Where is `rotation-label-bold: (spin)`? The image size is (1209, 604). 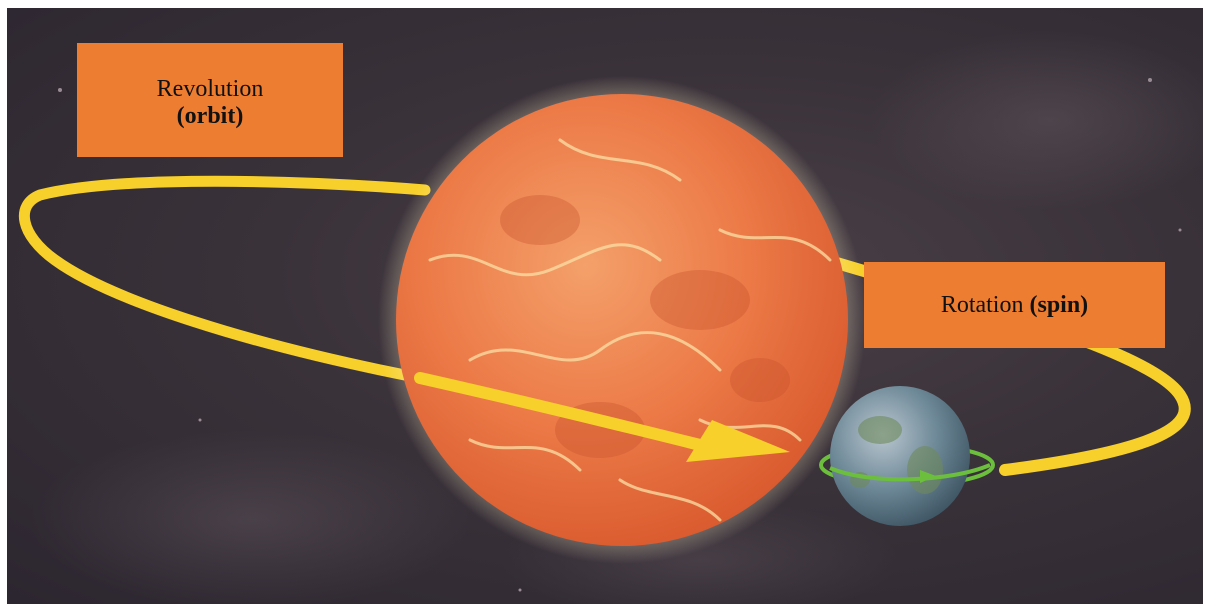 rotation-label-bold: (spin) is located at coordinates (1059, 305).